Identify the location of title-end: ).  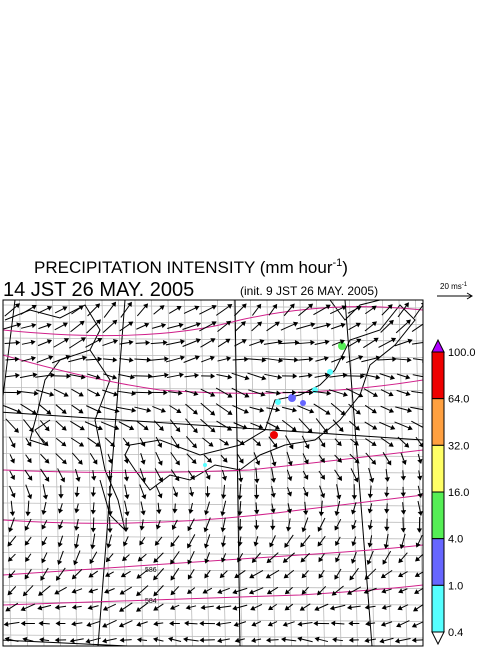
(345, 267).